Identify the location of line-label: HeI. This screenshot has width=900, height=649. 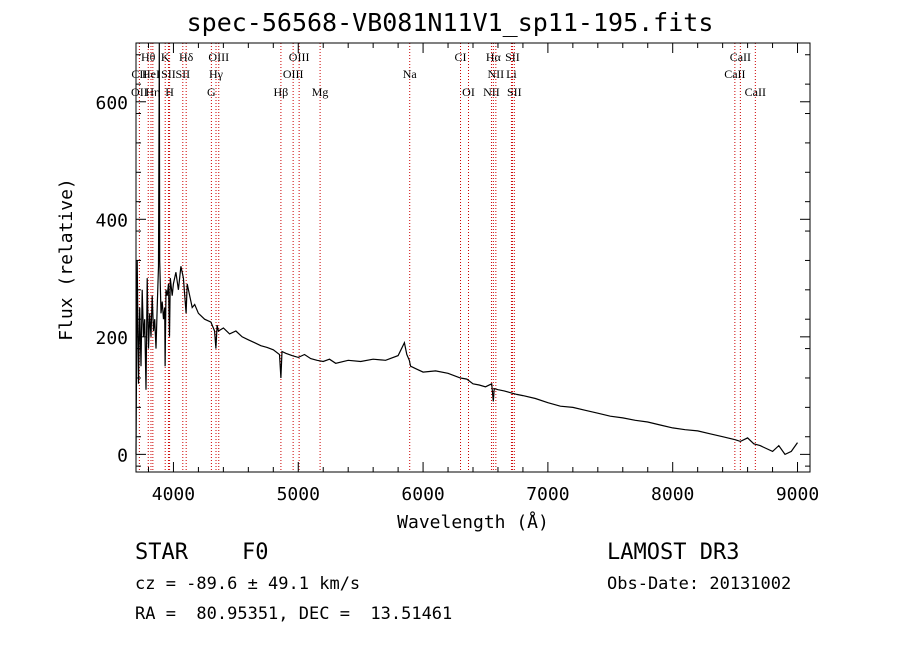
(151, 74).